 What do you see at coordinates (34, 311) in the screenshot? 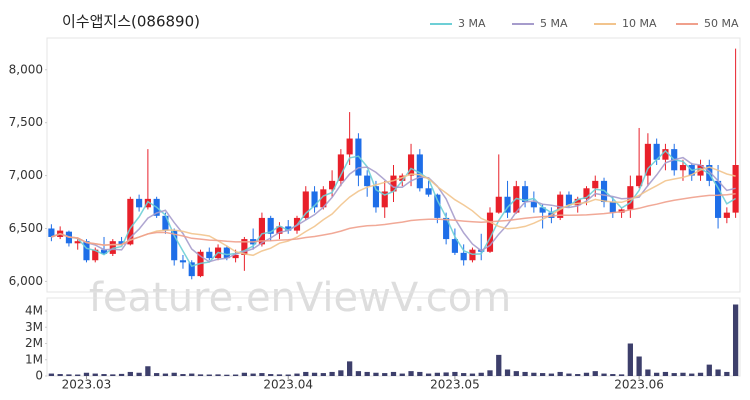
I see `y2-tick-label: 4M` at bounding box center [34, 311].